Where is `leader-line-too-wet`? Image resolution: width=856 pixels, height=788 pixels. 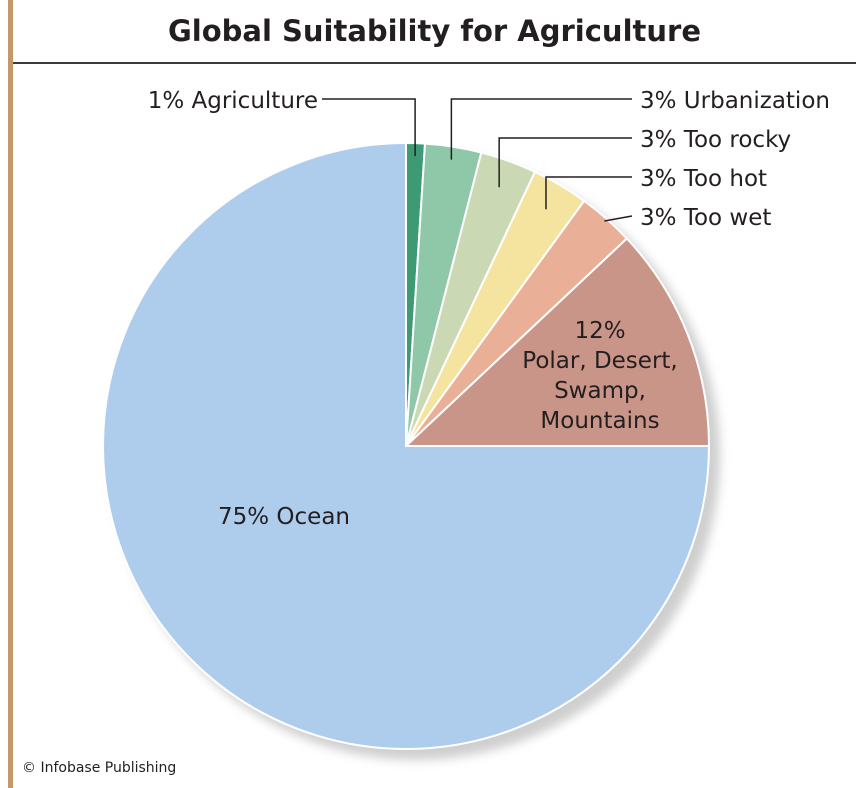
leader-line-too-wet is located at coordinates (618, 218).